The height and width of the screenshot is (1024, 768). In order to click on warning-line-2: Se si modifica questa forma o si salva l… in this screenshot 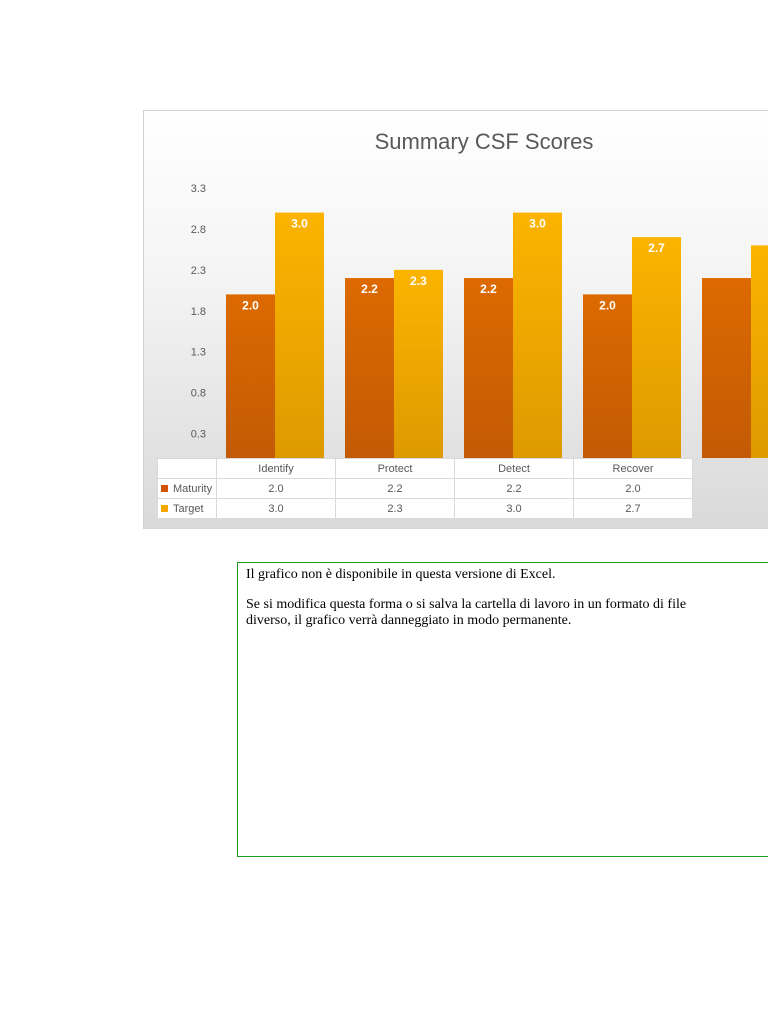, I will do `click(466, 612)`.